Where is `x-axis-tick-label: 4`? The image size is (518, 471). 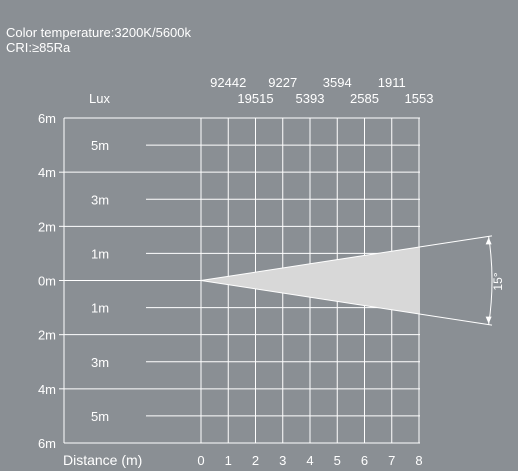
x-axis-tick-label: 4 is located at coordinates (309, 460).